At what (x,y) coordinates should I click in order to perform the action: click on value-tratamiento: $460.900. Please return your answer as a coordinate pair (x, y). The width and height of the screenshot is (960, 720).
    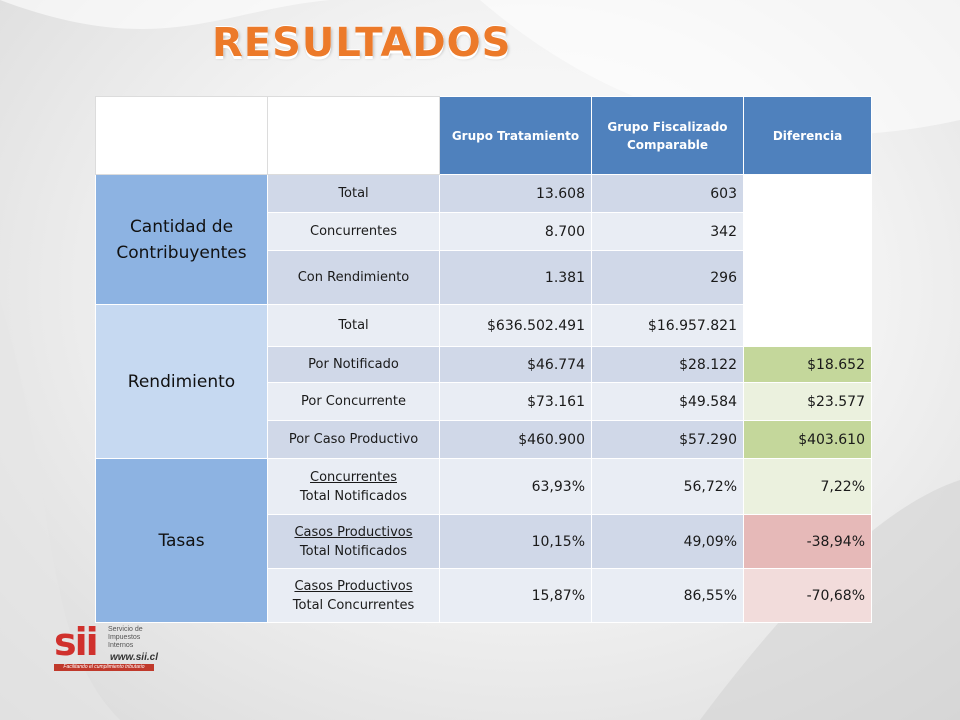
    Looking at the image, I should click on (515, 439).